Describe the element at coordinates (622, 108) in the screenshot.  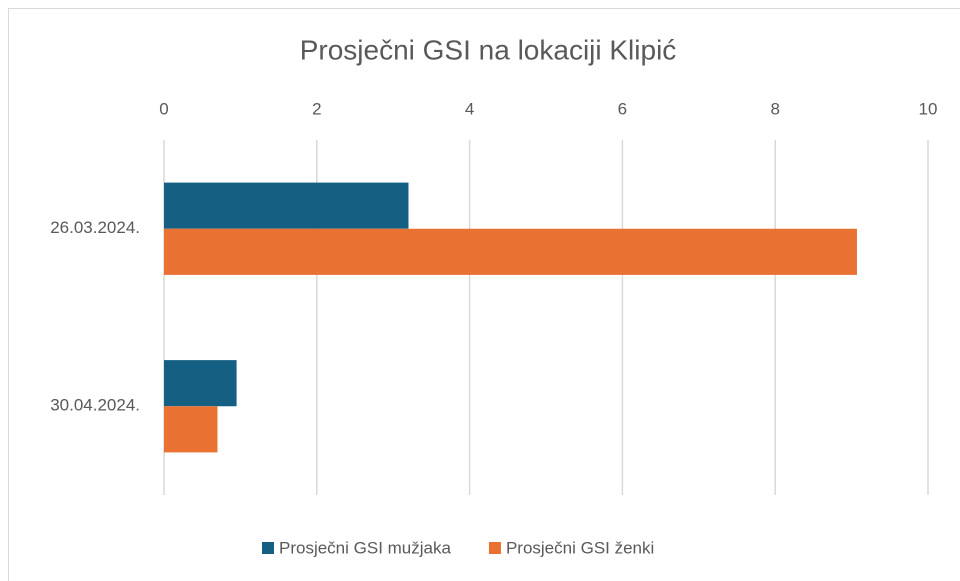
I see `x-tick-label: 6` at that location.